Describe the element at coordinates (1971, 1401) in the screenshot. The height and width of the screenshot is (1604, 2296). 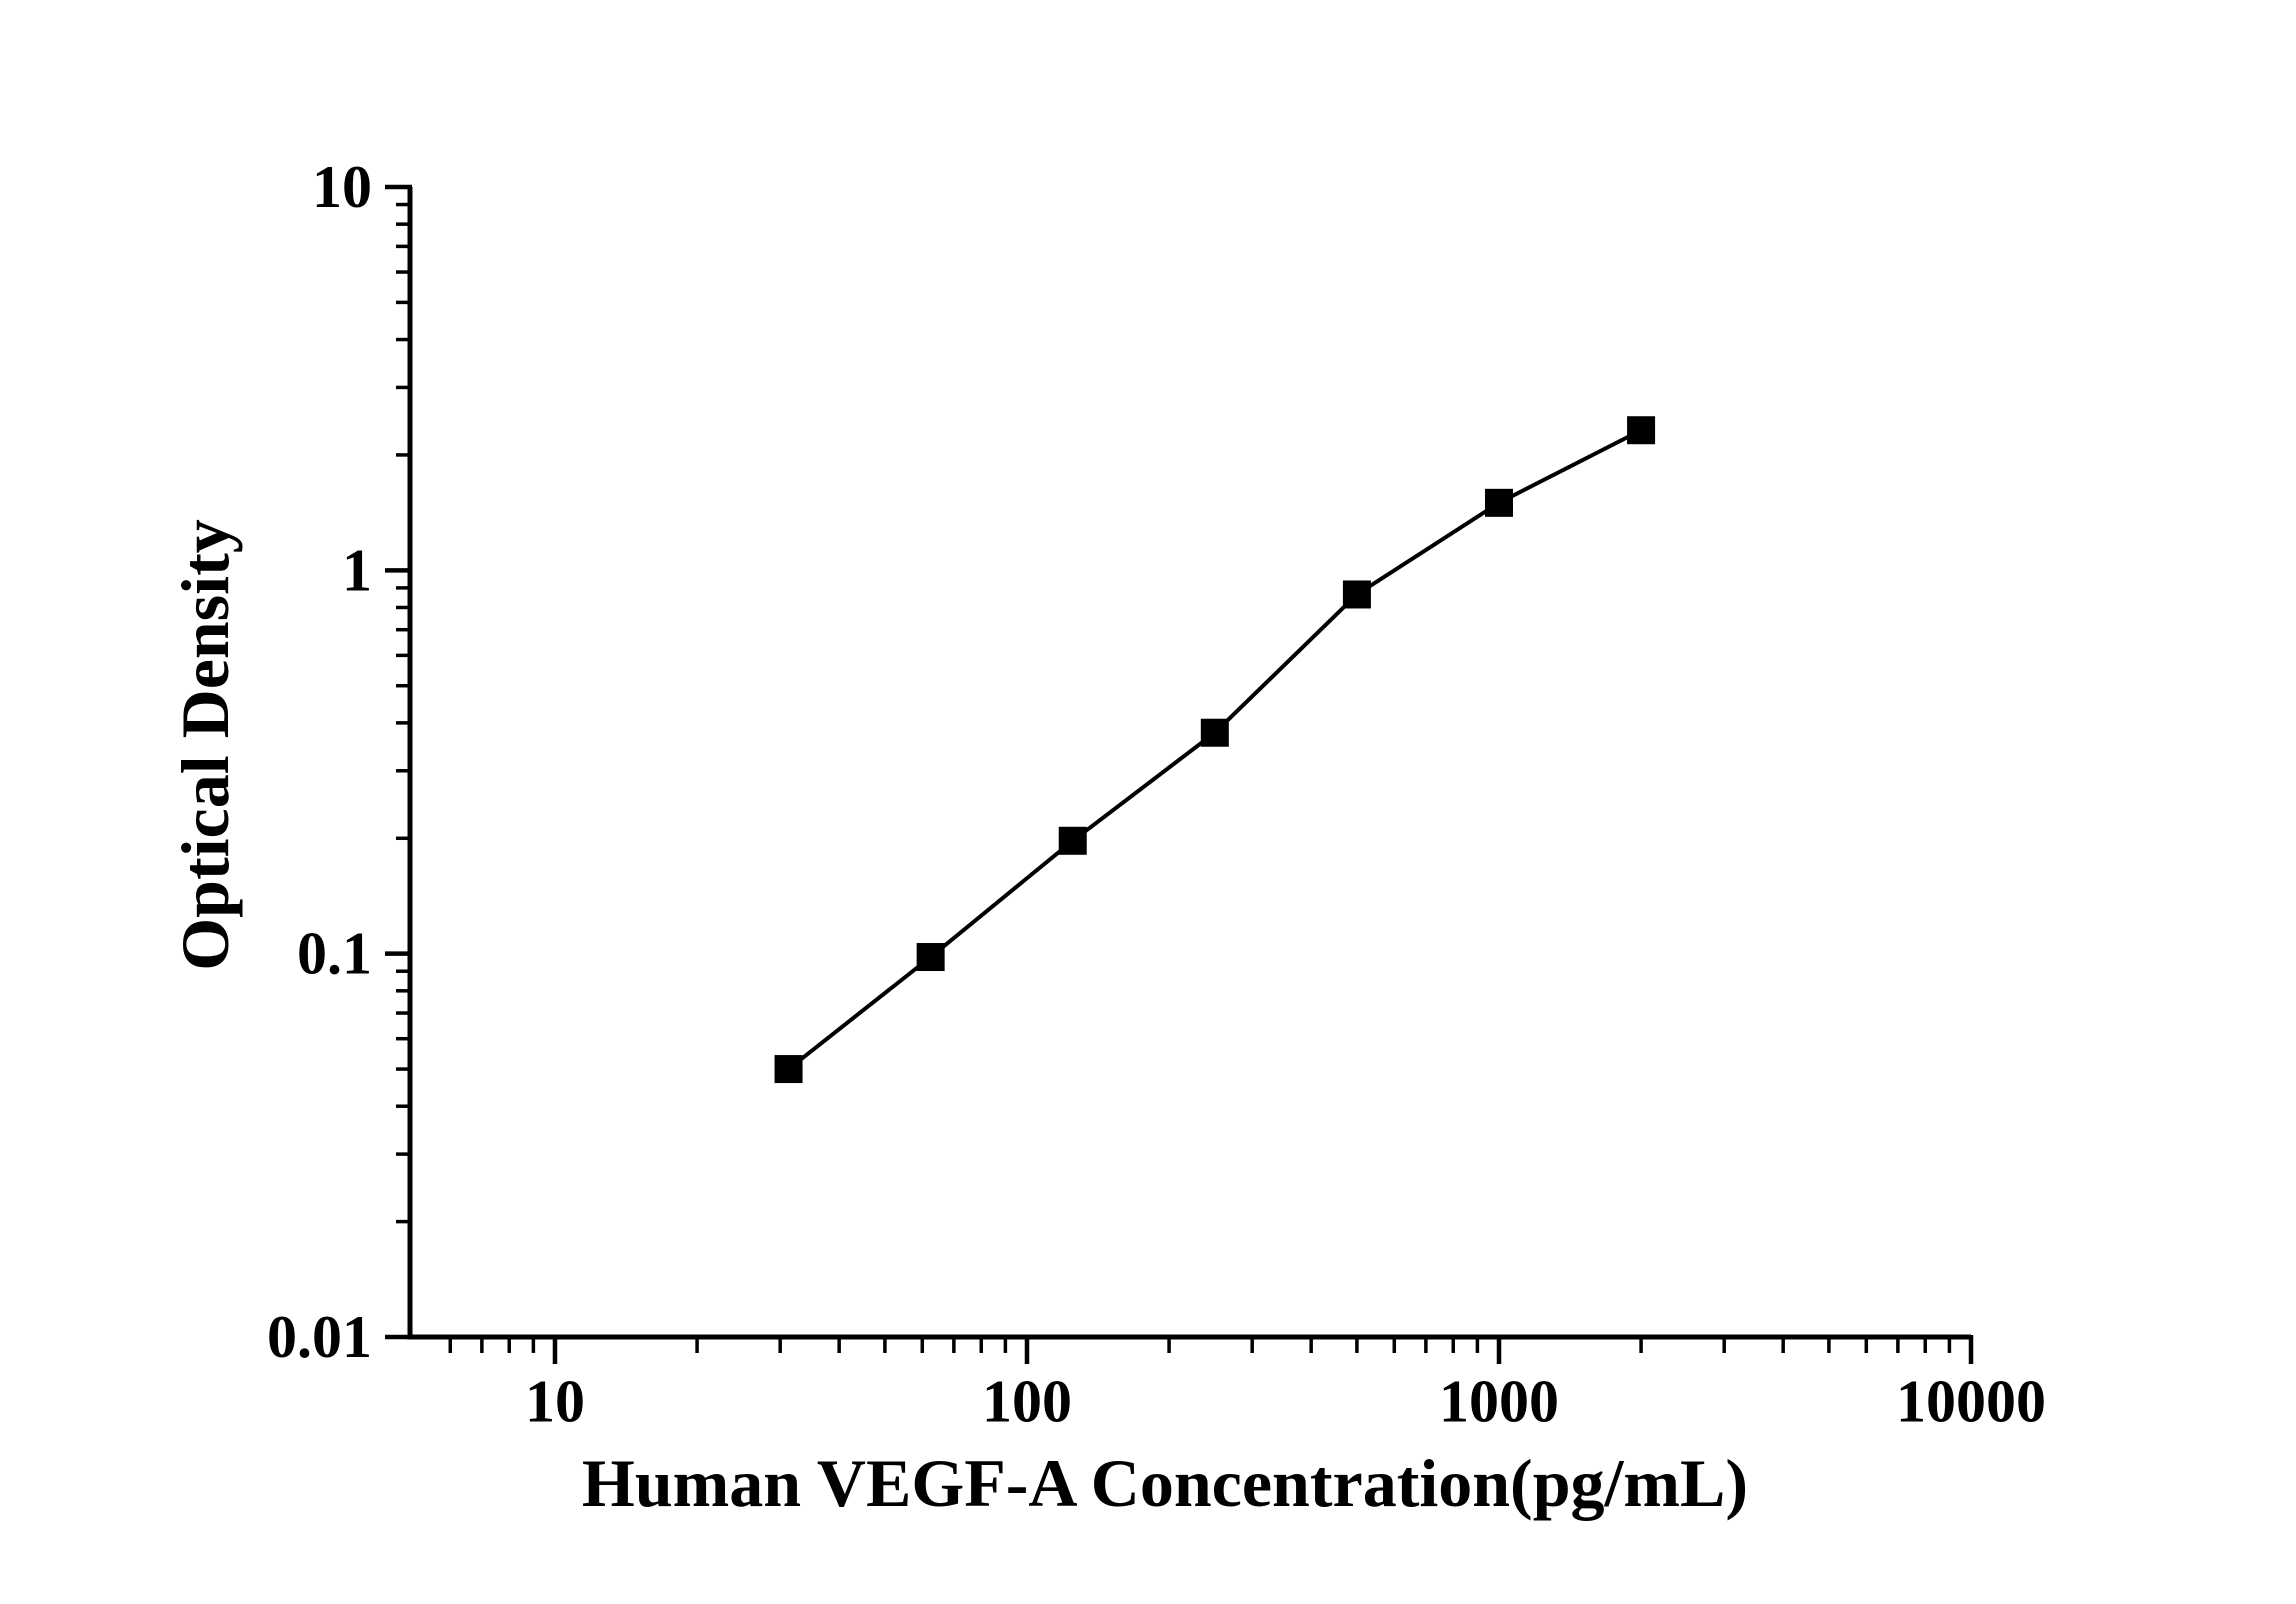
I see `x-tick-label: 10000` at that location.